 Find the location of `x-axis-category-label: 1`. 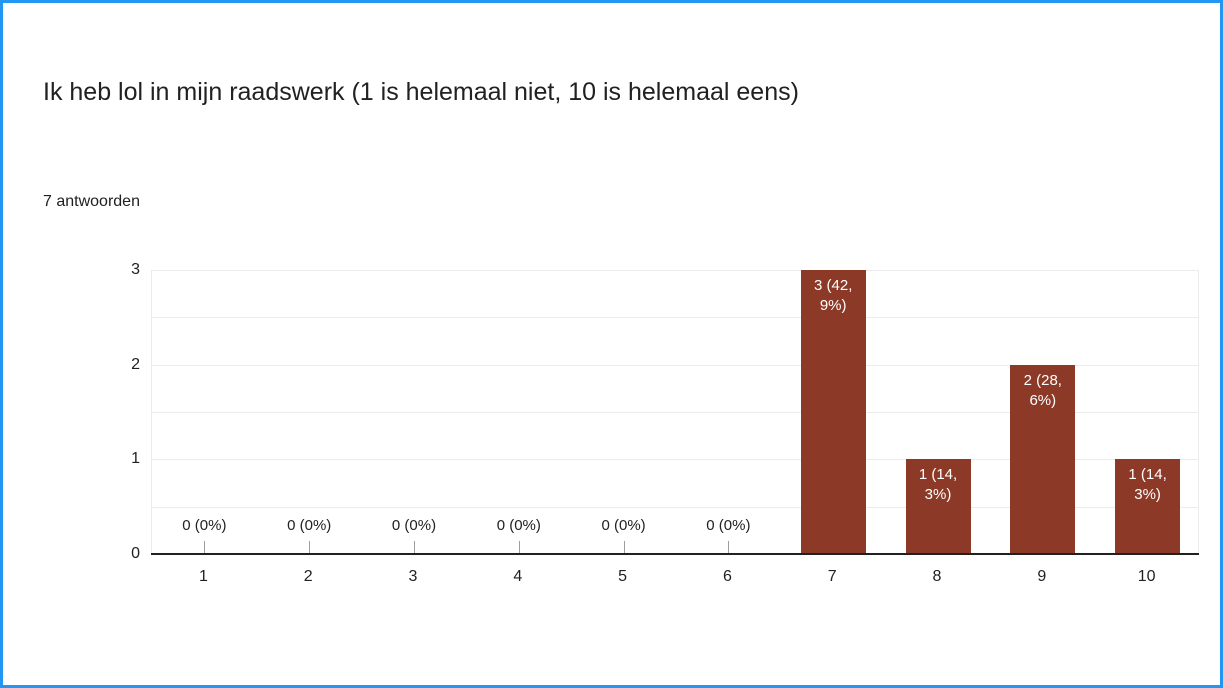

x-axis-category-label: 1 is located at coordinates (203, 576).